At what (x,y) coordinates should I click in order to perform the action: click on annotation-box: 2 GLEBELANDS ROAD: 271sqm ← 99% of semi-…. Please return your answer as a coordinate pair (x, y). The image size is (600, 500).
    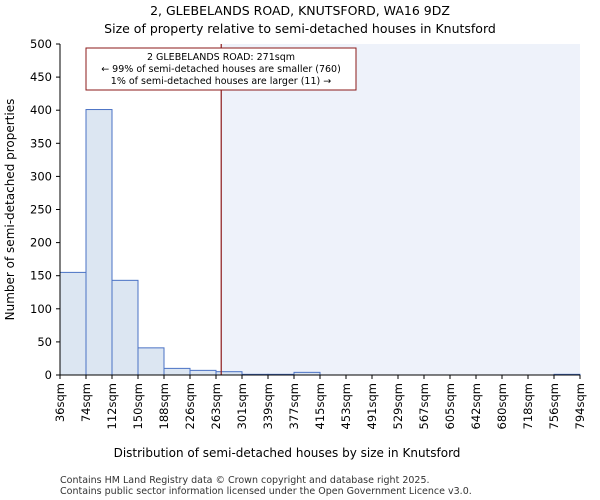
    Looking at the image, I should click on (221, 69).